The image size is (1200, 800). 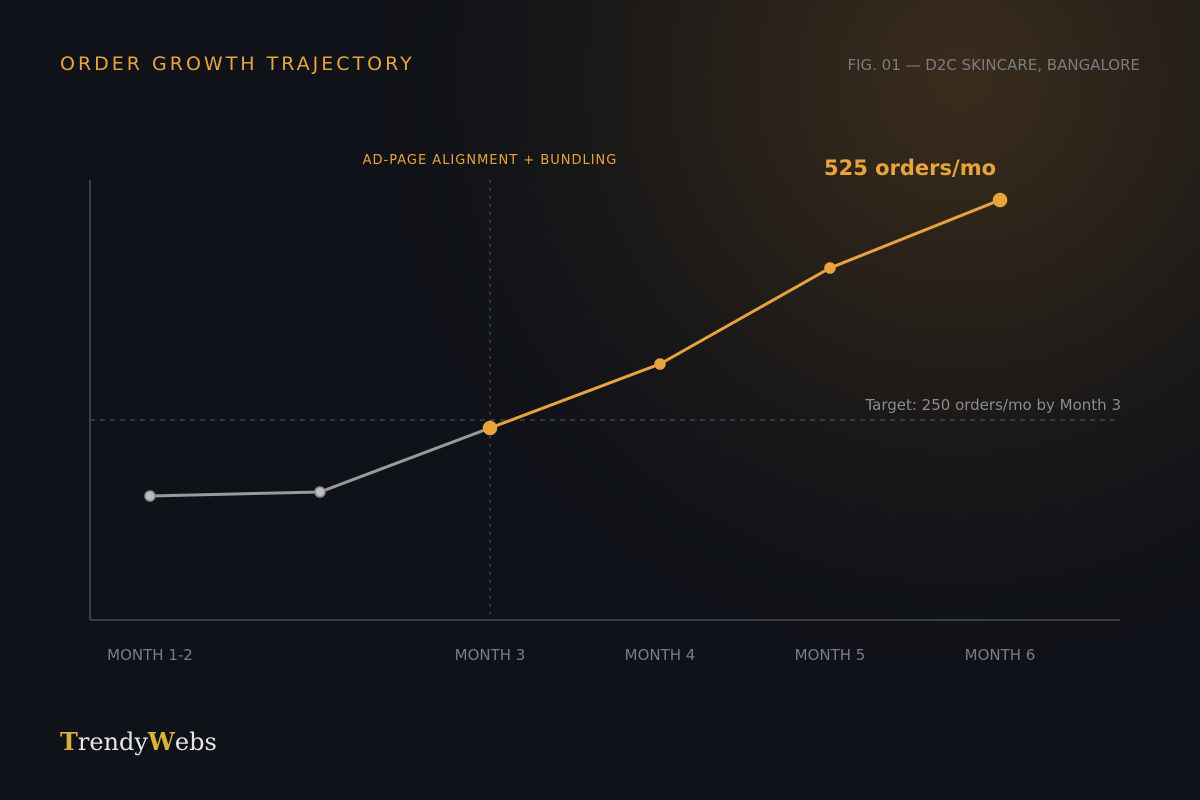 I want to click on line-after, so click(x=745, y=314).